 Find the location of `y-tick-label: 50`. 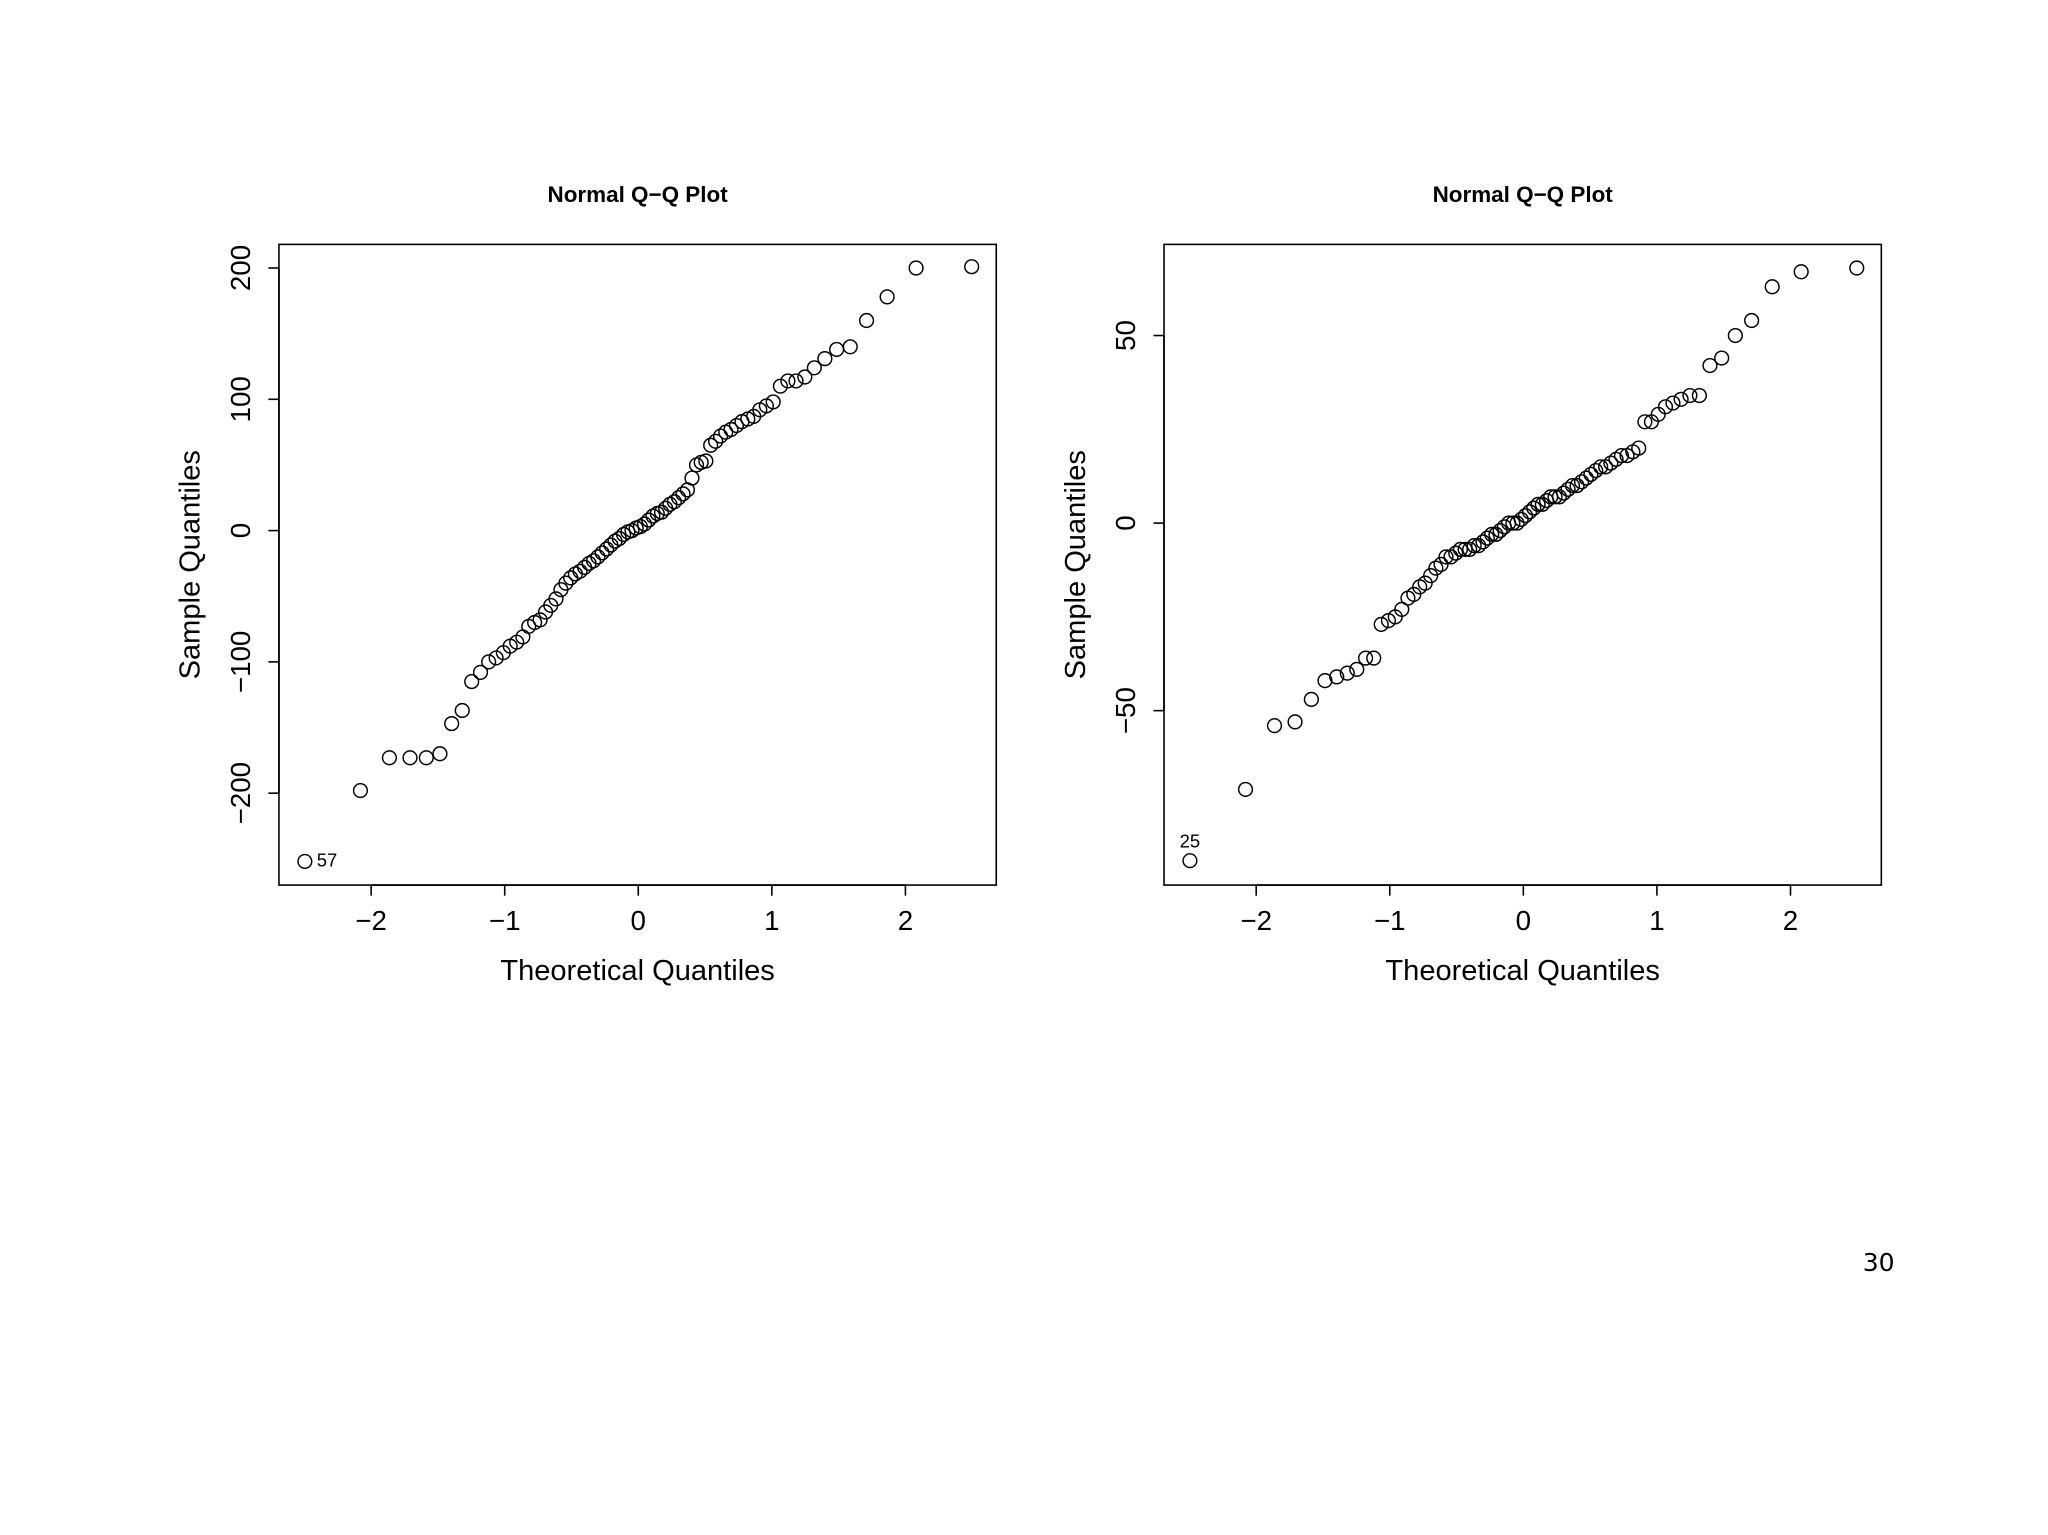

y-tick-label: 50 is located at coordinates (1125, 335).